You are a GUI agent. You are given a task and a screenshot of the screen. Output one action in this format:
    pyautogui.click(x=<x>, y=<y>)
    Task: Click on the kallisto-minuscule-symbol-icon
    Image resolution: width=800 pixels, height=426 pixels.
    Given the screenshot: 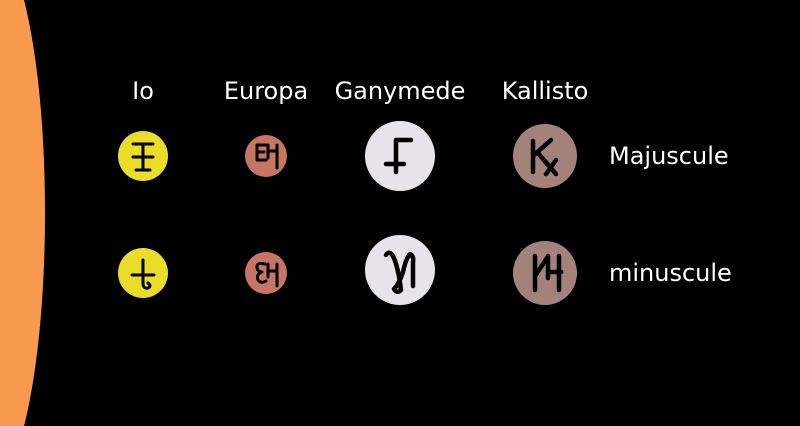 What is the action you would take?
    pyautogui.click(x=545, y=273)
    